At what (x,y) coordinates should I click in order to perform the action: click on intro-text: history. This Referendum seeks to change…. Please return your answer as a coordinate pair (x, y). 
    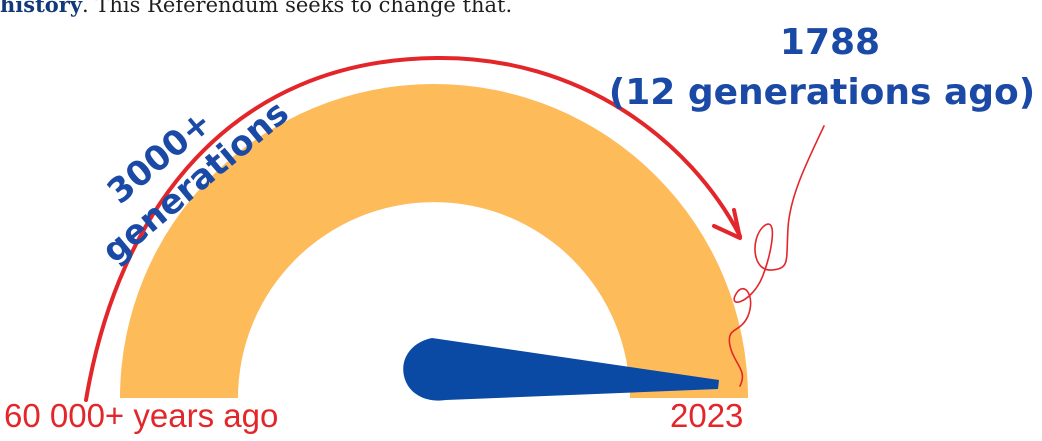
    Looking at the image, I should click on (256, 8).